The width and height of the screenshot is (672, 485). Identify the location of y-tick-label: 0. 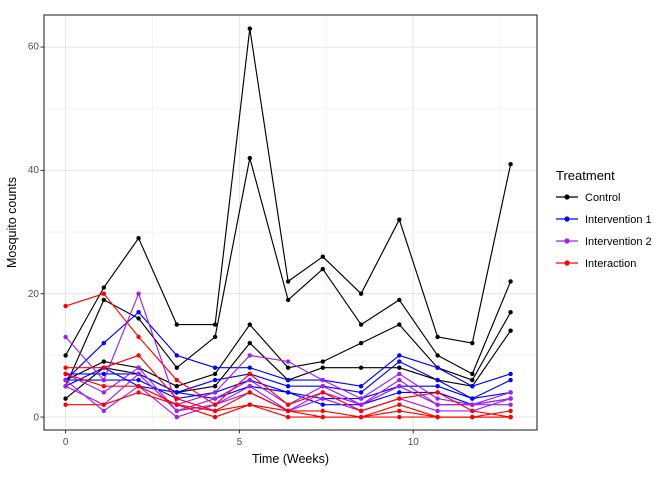
(36, 418).